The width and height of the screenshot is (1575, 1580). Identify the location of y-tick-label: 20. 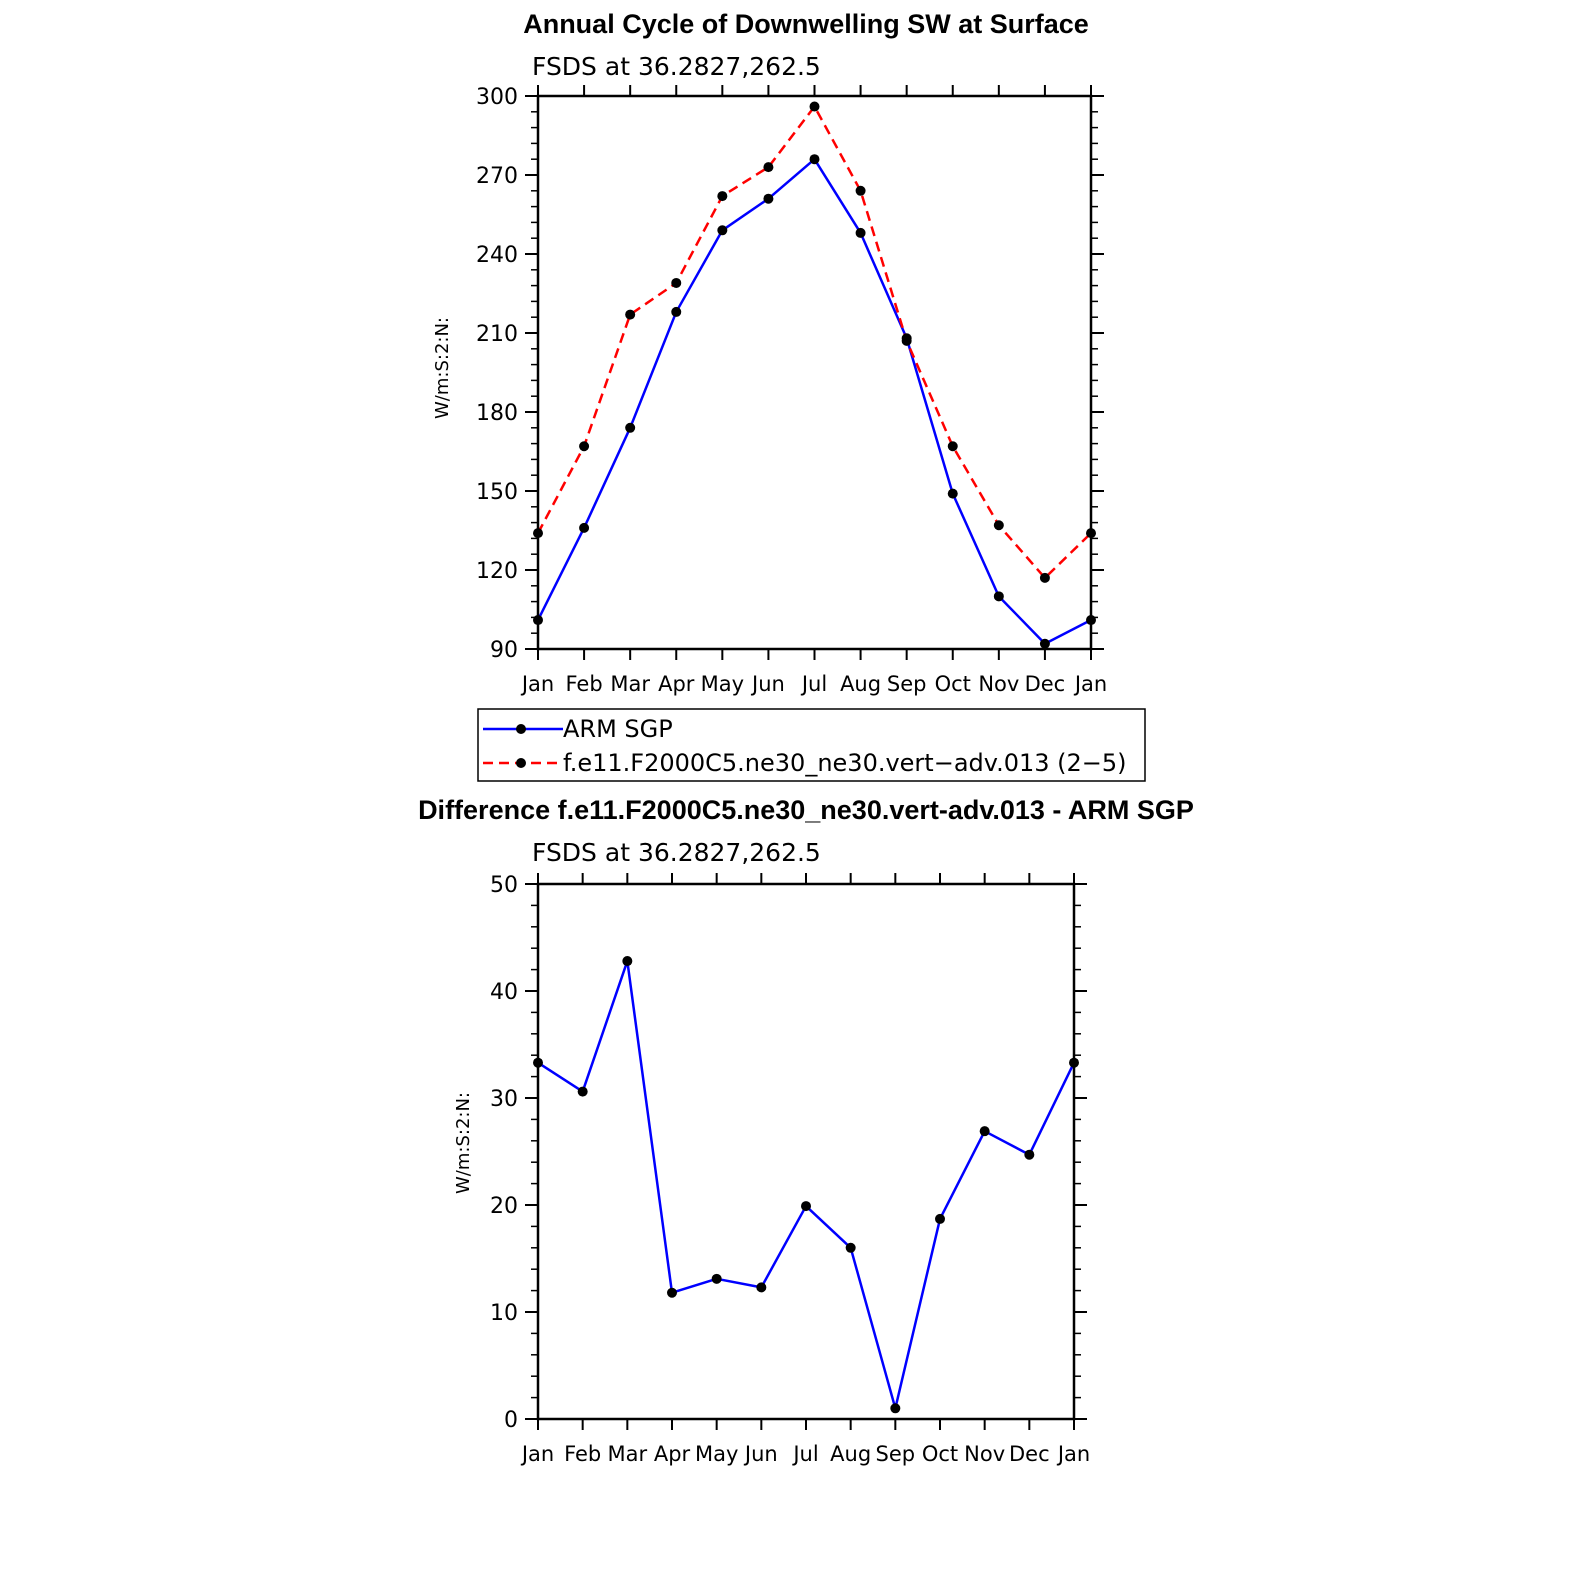
(504, 1206).